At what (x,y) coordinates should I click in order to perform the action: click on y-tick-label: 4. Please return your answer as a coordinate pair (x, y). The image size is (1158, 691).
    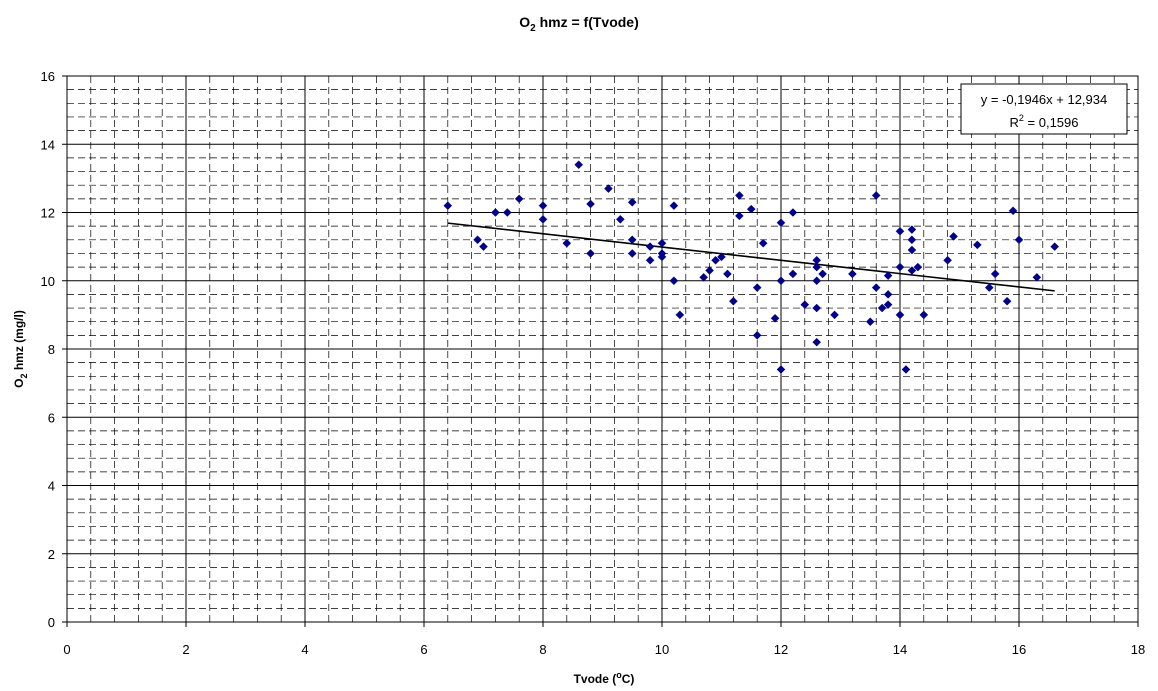
    Looking at the image, I should click on (51, 486).